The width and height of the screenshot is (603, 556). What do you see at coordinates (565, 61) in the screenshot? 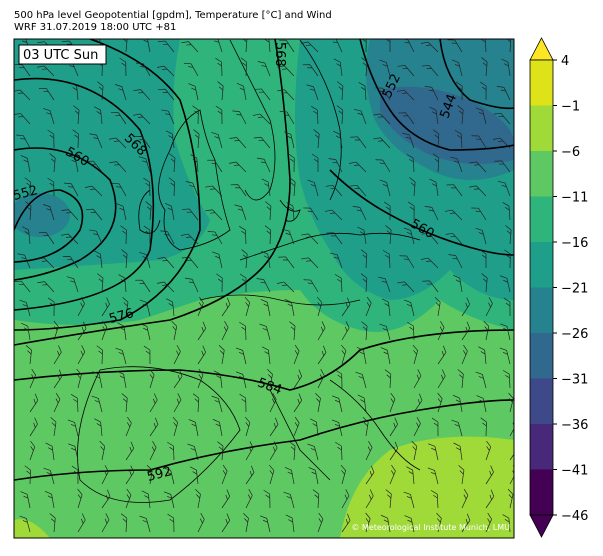
I see `colorbar-tick-label: 4` at bounding box center [565, 61].